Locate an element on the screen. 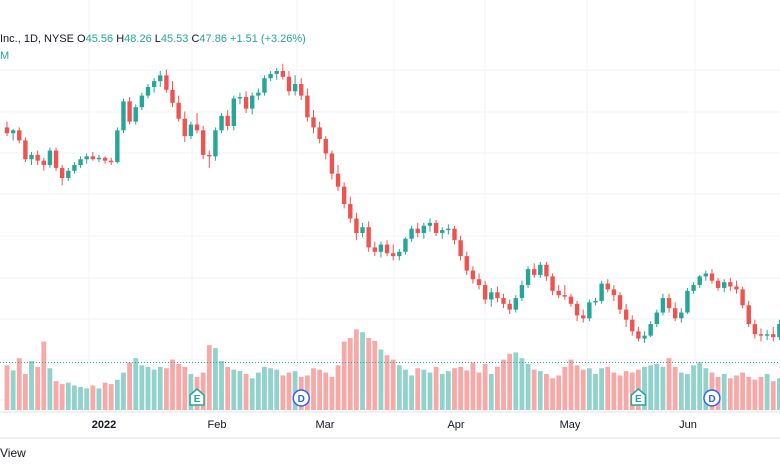  low-label: L is located at coordinates (157, 39).